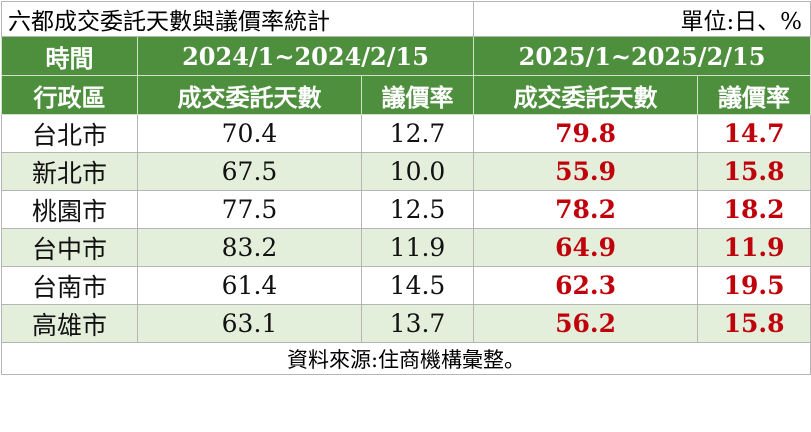 The width and height of the screenshot is (811, 432). I want to click on district-cell: 高雄市, so click(69, 323).